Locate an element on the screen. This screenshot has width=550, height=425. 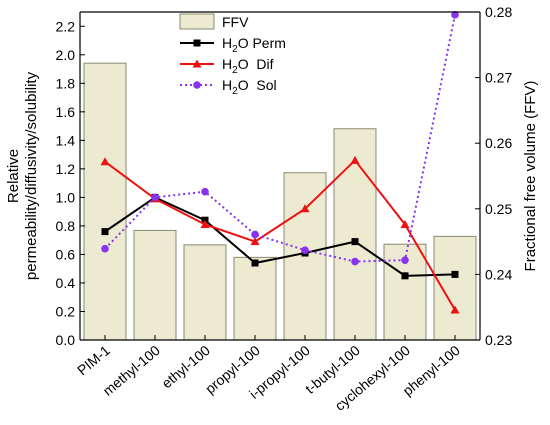
legend-item-sol: H2O Sol is located at coordinates (228, 87).